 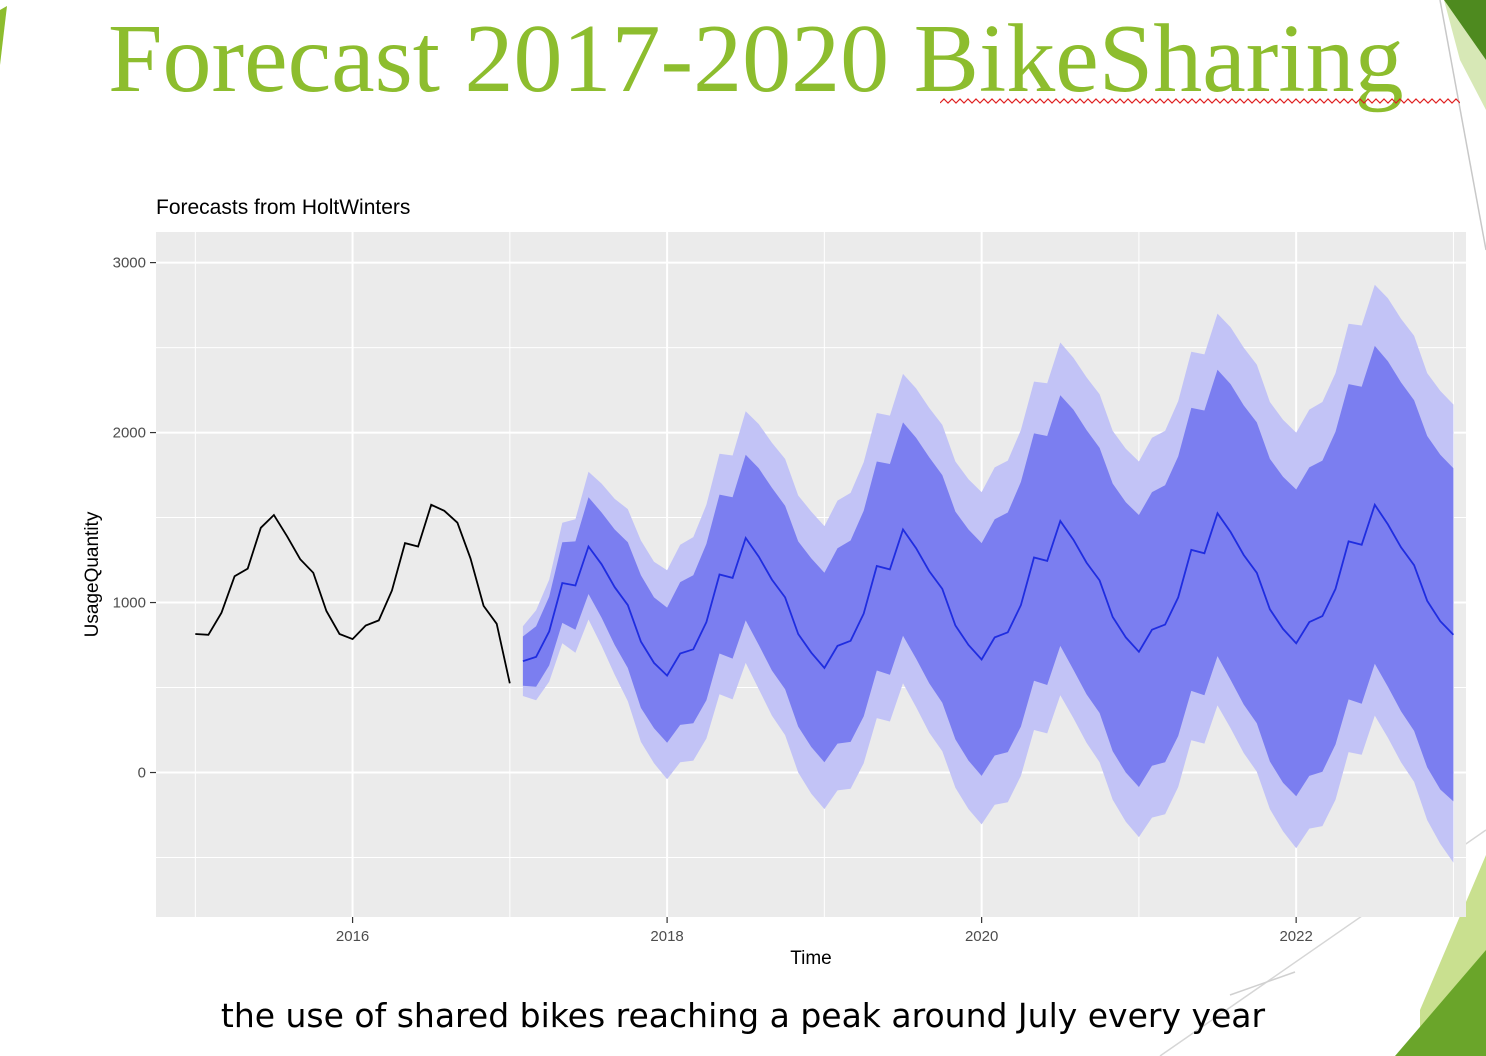 I want to click on bottom-right-green-triangle, so click(x=1440, y=1003).